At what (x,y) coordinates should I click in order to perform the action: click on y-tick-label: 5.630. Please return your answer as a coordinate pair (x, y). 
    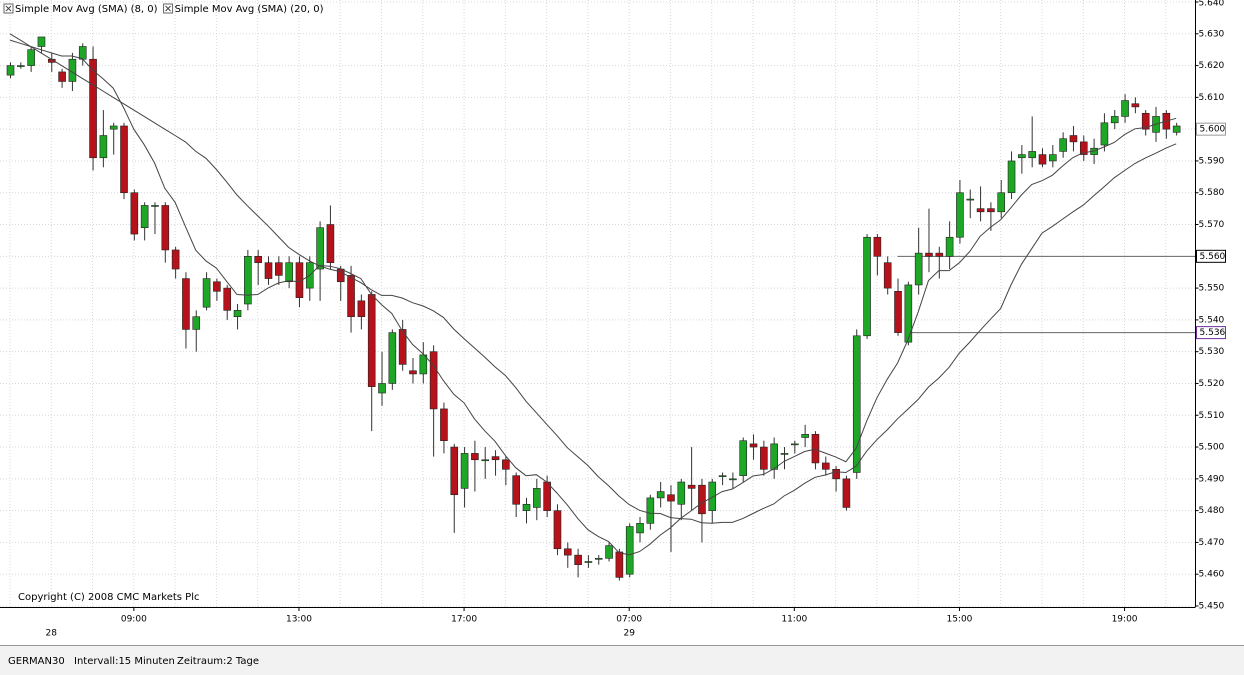
    Looking at the image, I should click on (1212, 34).